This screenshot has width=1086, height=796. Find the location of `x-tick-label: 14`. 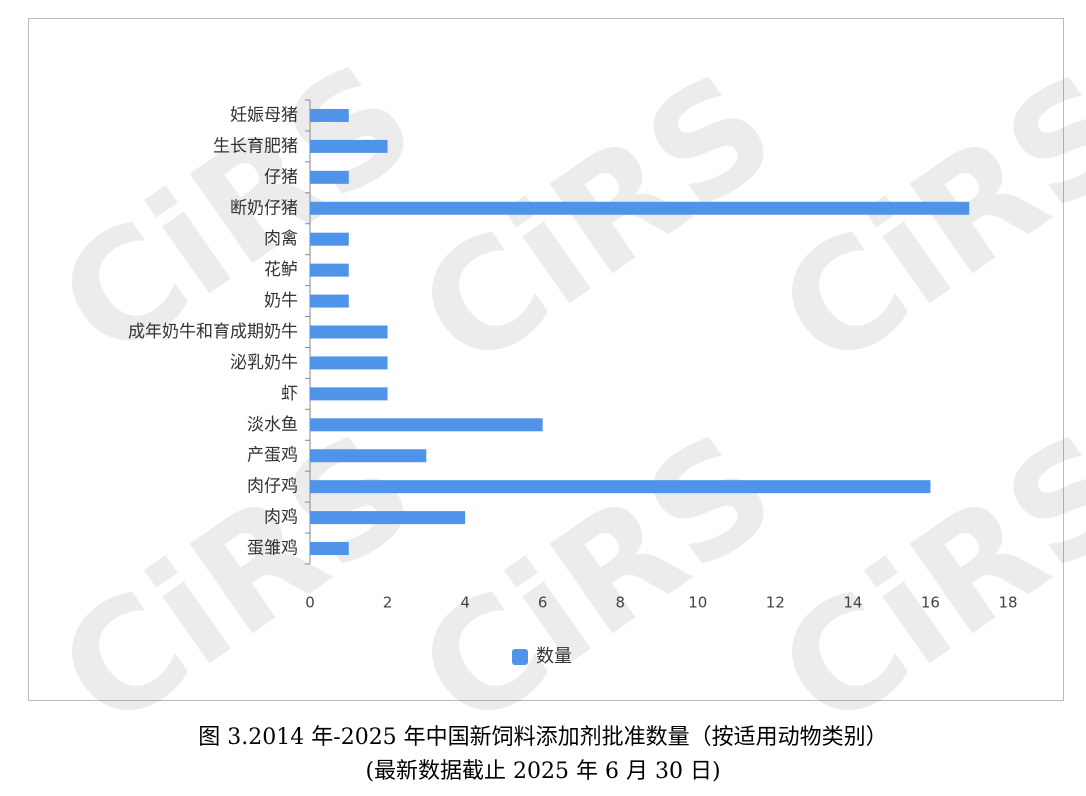

x-tick-label: 14 is located at coordinates (852, 603).